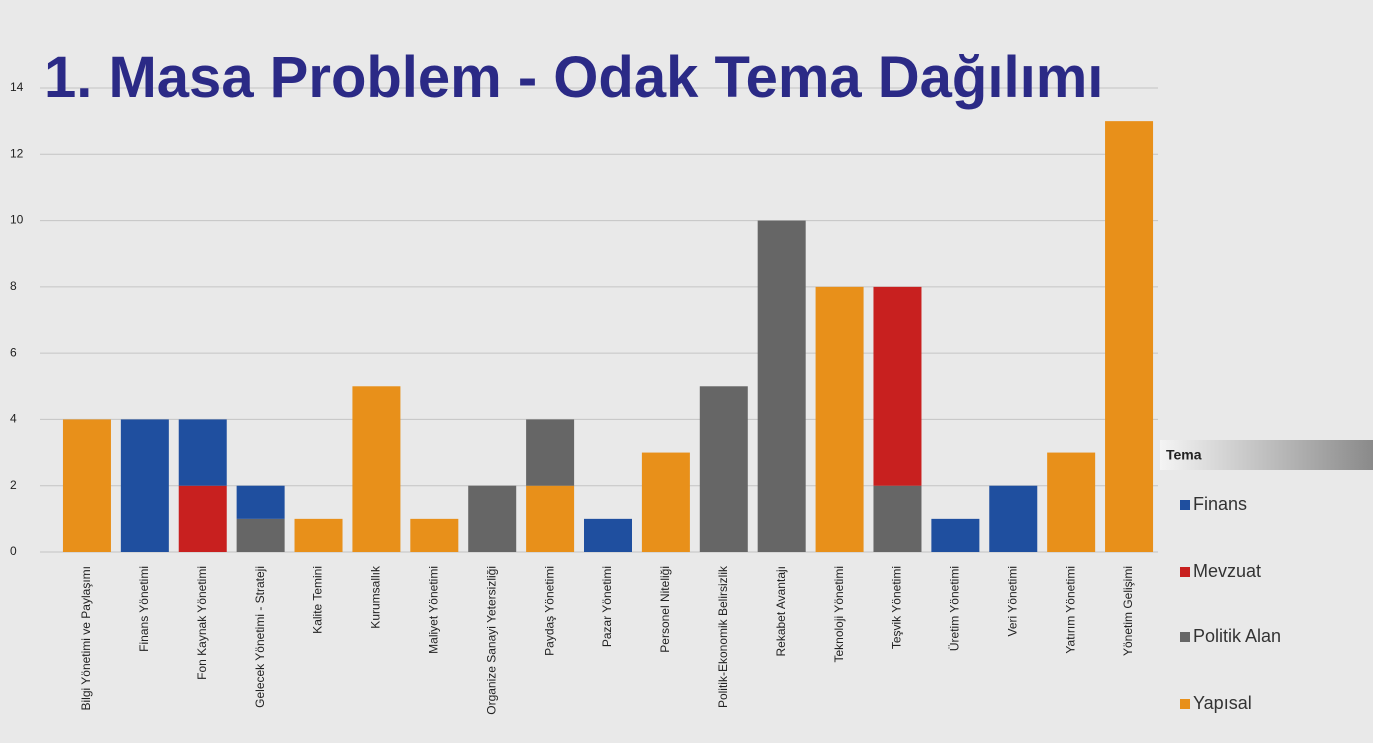  Describe the element at coordinates (839, 614) in the screenshot. I see `x-tick-label: Teknoloji Yönetimi` at that location.